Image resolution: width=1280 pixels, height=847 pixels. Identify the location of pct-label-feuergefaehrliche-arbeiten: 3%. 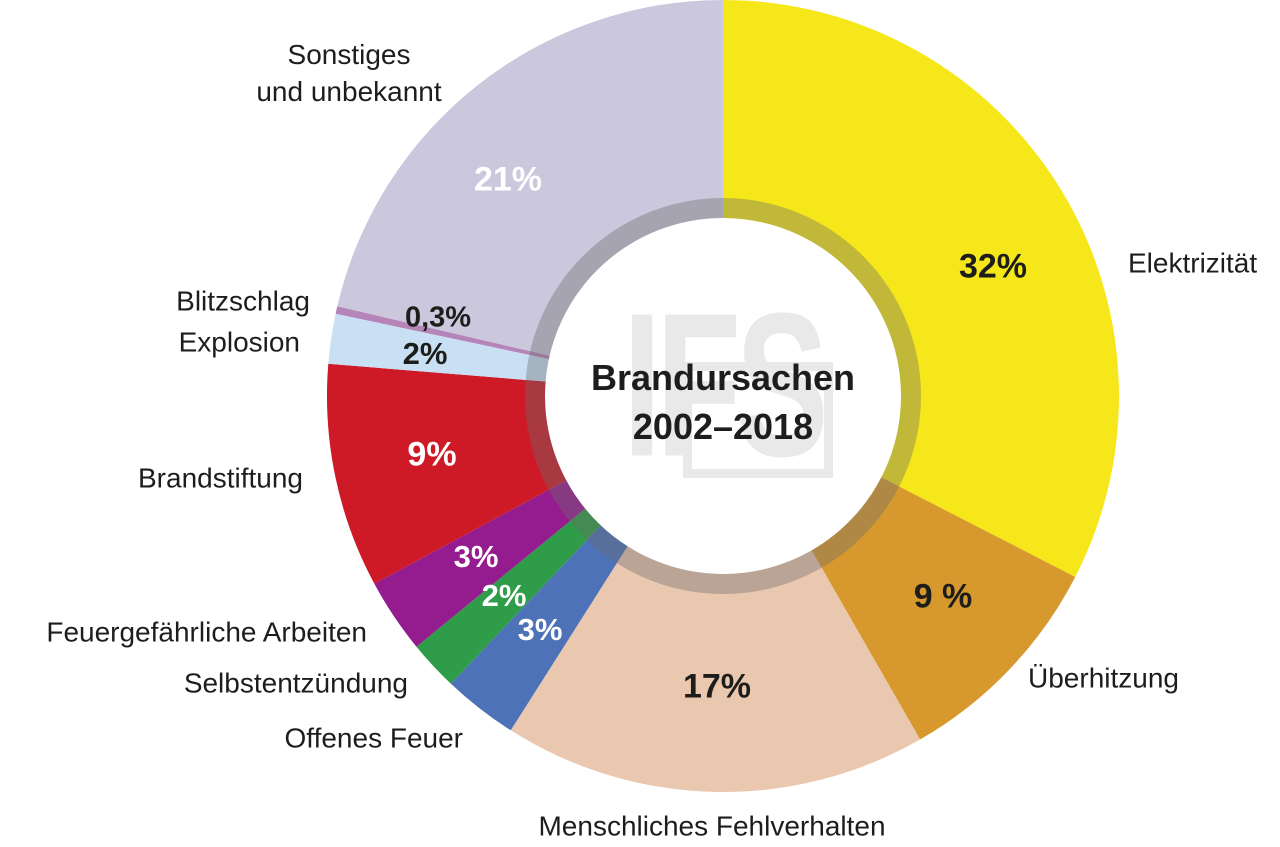
(476, 556).